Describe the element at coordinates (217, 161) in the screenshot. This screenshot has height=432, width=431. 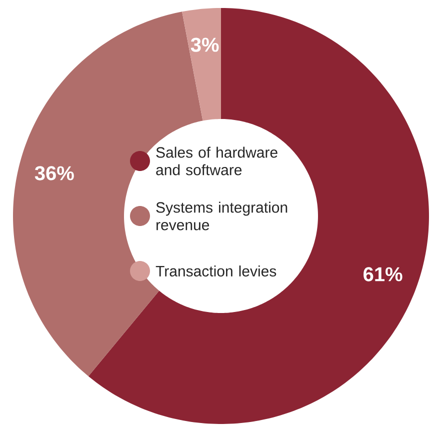
I see `legend-label: Sales of hardware and software` at that location.